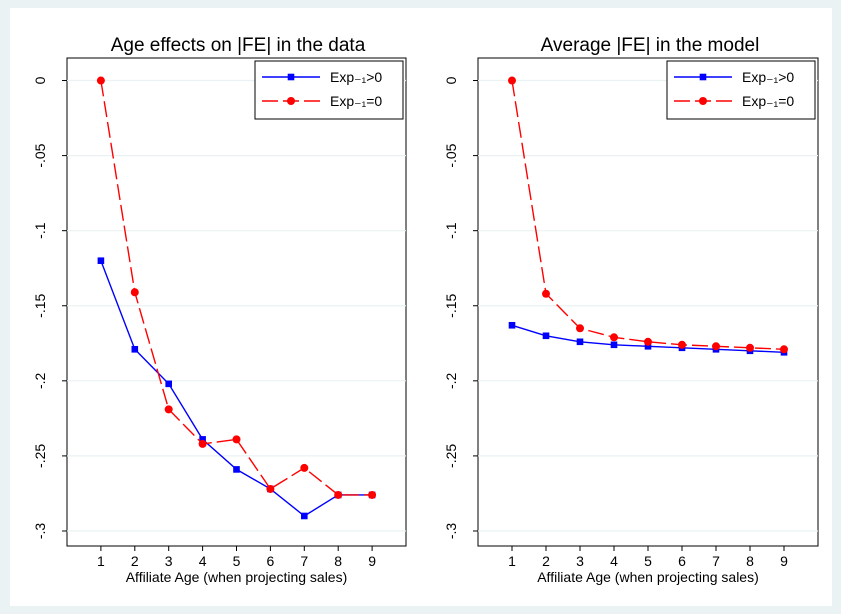 This screenshot has width=841, height=614. Describe the element at coordinates (650, 45) in the screenshot. I see `chart-title: Average |FE| in the model` at that location.